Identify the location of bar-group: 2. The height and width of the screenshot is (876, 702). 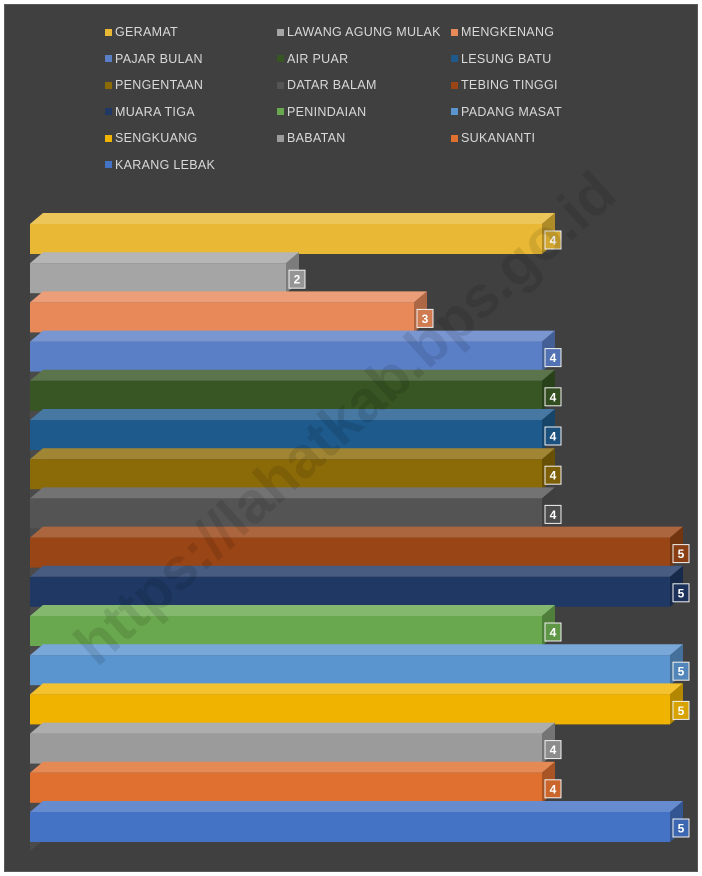
(168, 273).